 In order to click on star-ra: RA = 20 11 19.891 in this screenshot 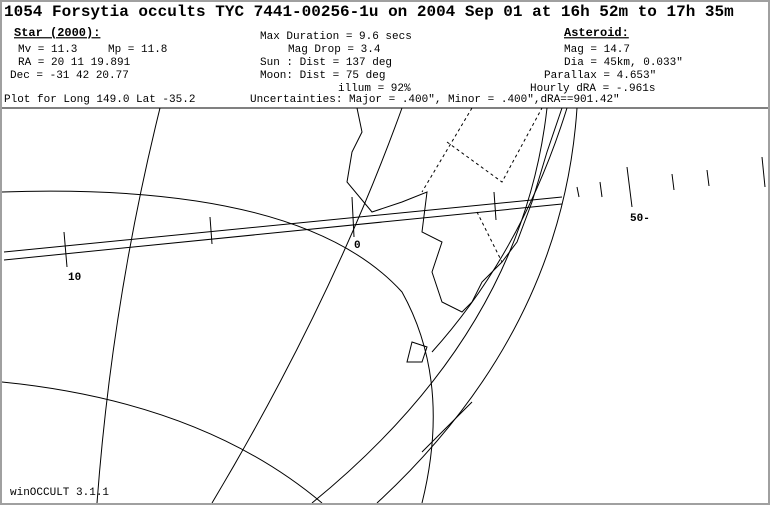, I will do `click(74, 63)`.